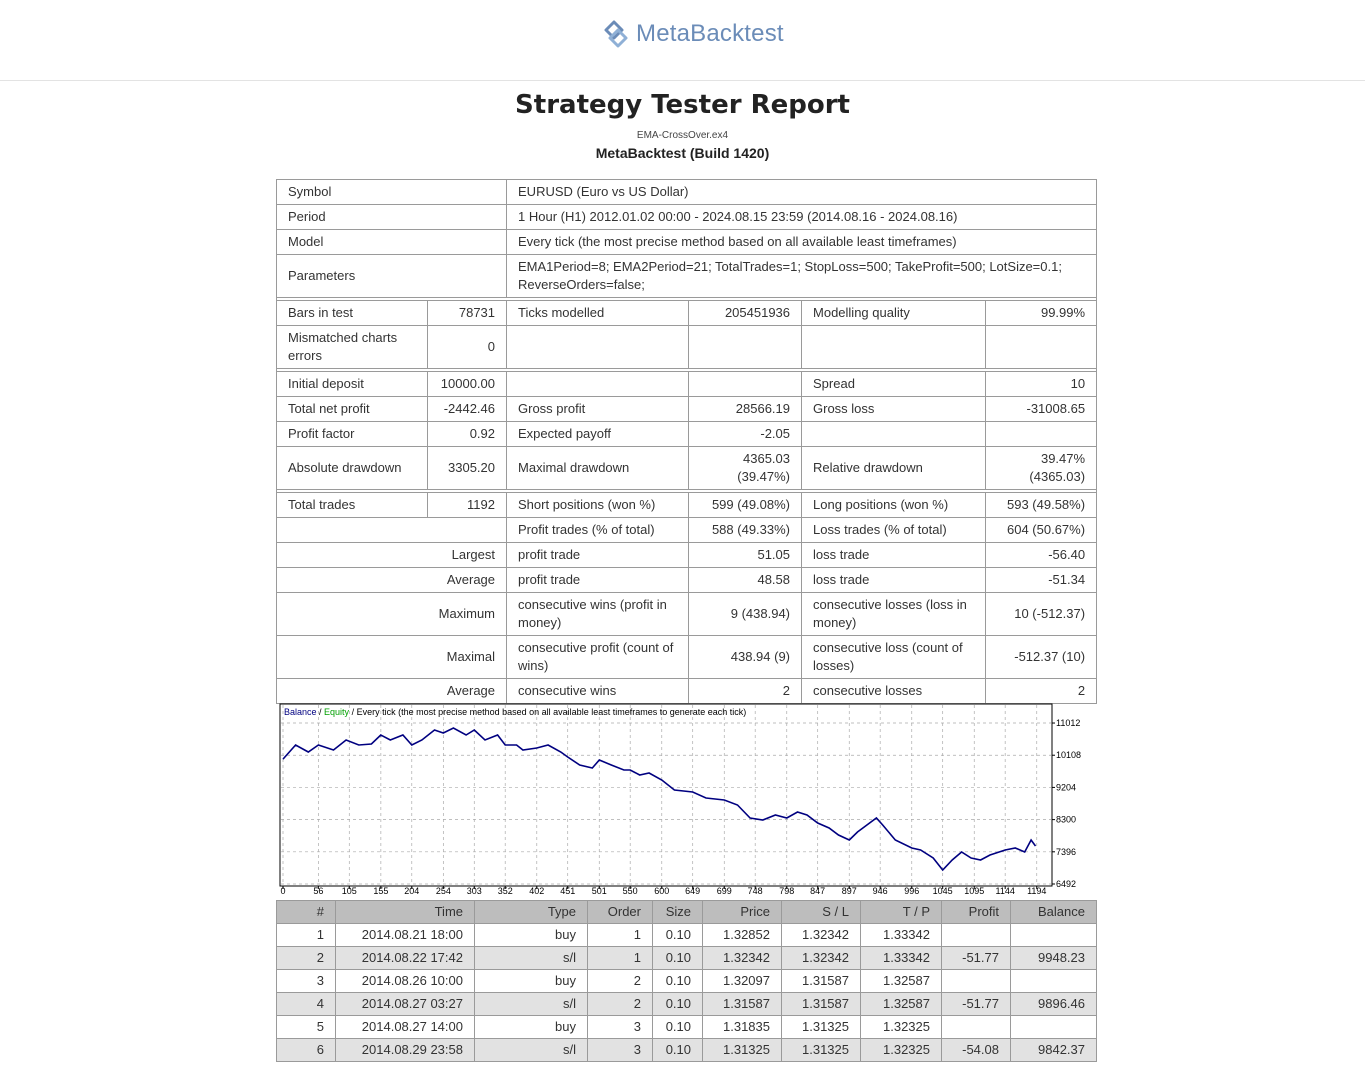  I want to click on x-tick-label: 996, so click(911, 891).